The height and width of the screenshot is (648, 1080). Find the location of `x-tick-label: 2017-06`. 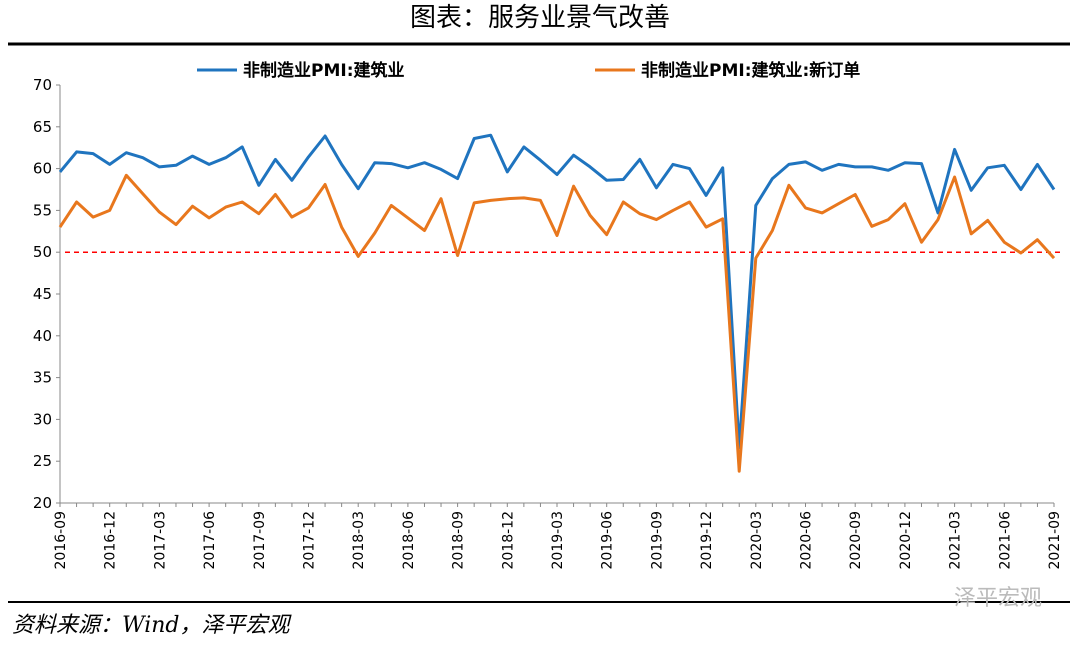

x-tick-label: 2017-06 is located at coordinates (210, 540).